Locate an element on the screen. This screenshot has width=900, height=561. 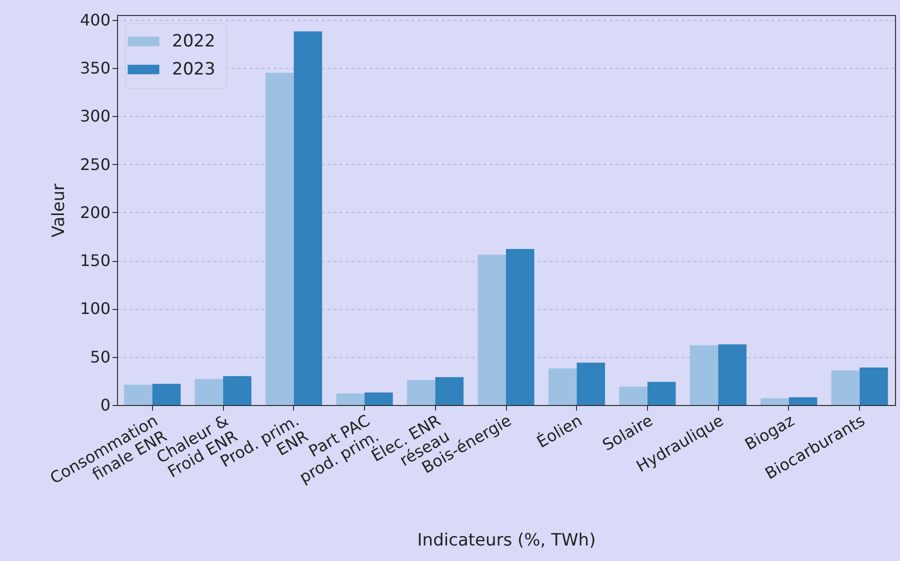
x-axis-title: Indicateurs (%, TWh) is located at coordinates (506, 540).